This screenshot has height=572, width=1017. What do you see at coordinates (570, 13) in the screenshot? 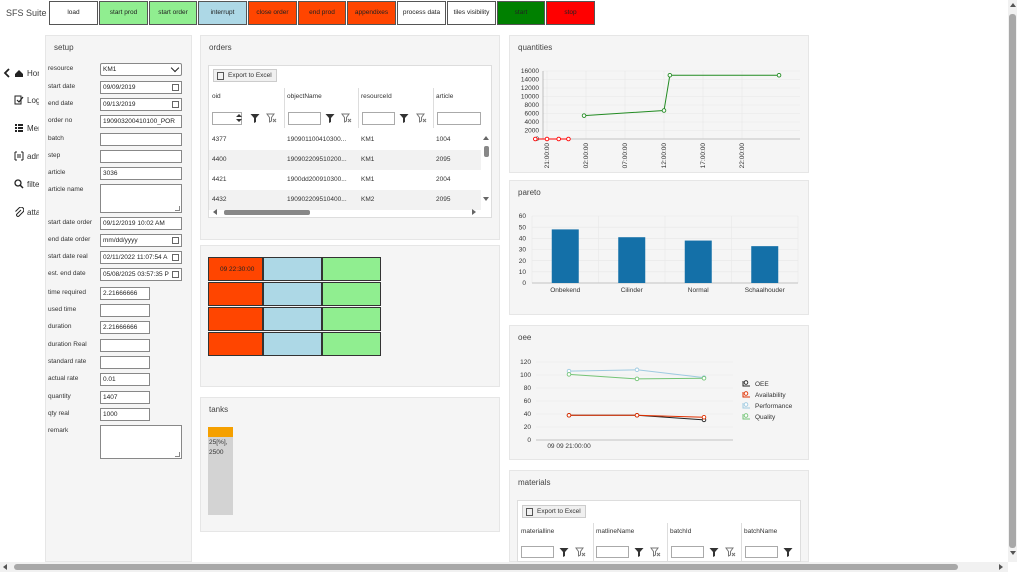
I see `toolbar-button-stop: stop` at bounding box center [570, 13].